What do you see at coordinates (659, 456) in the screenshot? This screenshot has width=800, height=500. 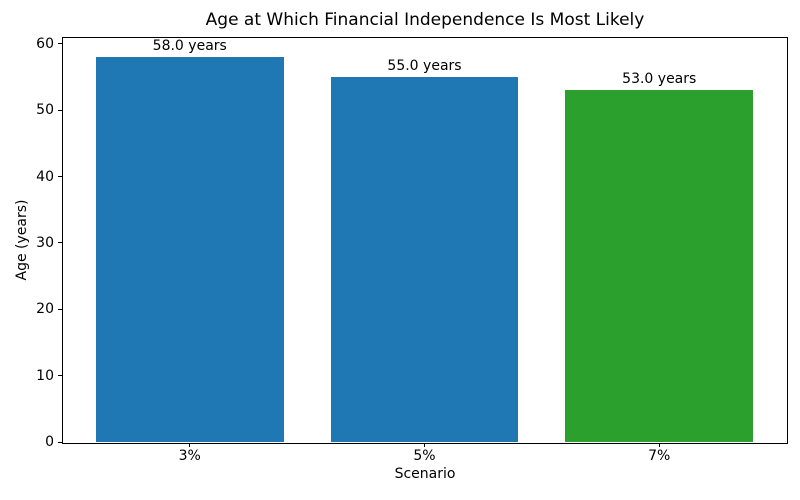 I see `x-tick-label: 7%` at bounding box center [659, 456].